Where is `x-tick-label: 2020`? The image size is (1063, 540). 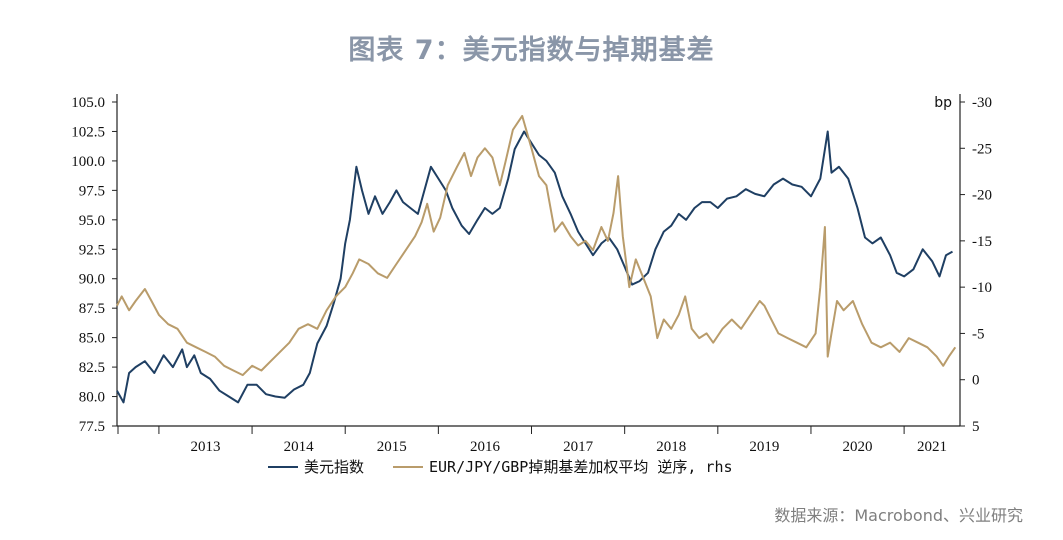
x-tick-label: 2020 is located at coordinates (858, 447).